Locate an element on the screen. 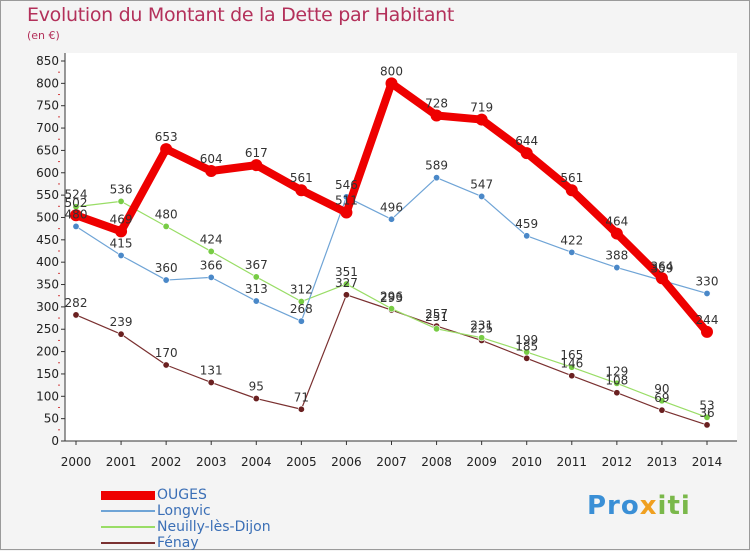 The width and height of the screenshot is (750, 551). y-tick-label: 700 is located at coordinates (47, 128).